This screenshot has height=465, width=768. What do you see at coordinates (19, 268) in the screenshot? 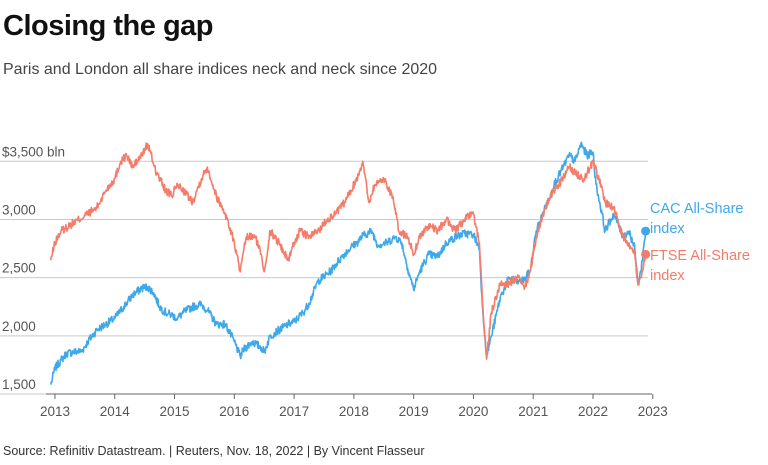
I see `y-tick-label: 2,500` at bounding box center [19, 268].